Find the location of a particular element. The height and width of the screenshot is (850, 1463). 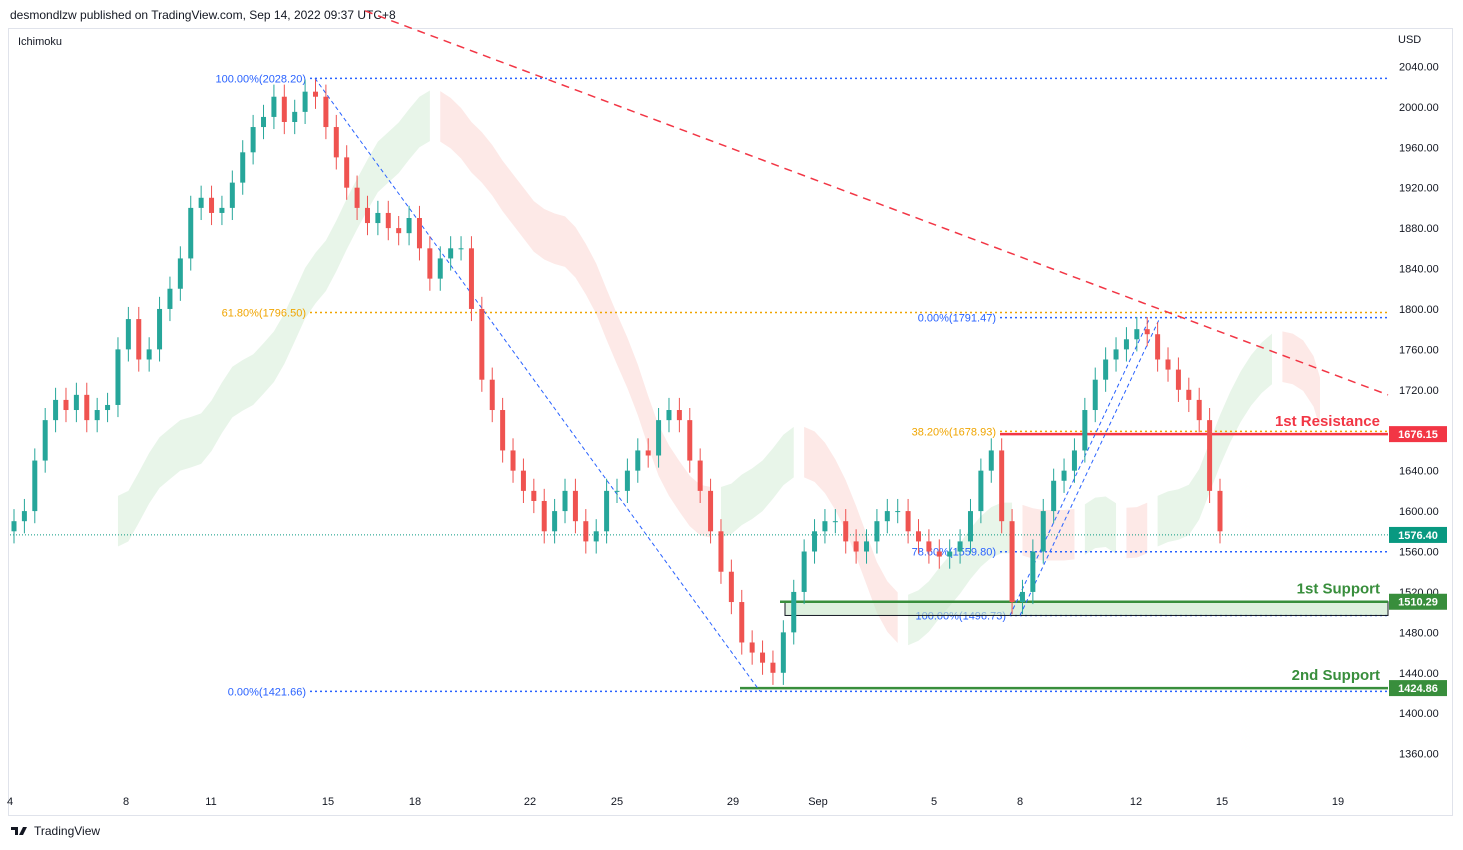

price-tags: 1676.15 1510.29 1424.86 1576.40 is located at coordinates (1418, 561).